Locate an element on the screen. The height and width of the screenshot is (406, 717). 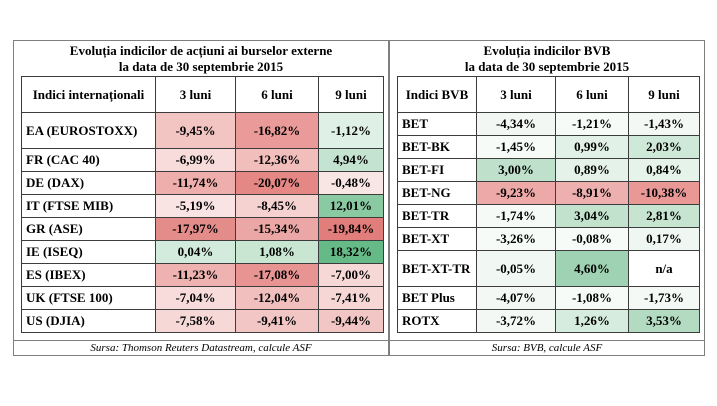
value-cell: -11,74% is located at coordinates (195, 183).